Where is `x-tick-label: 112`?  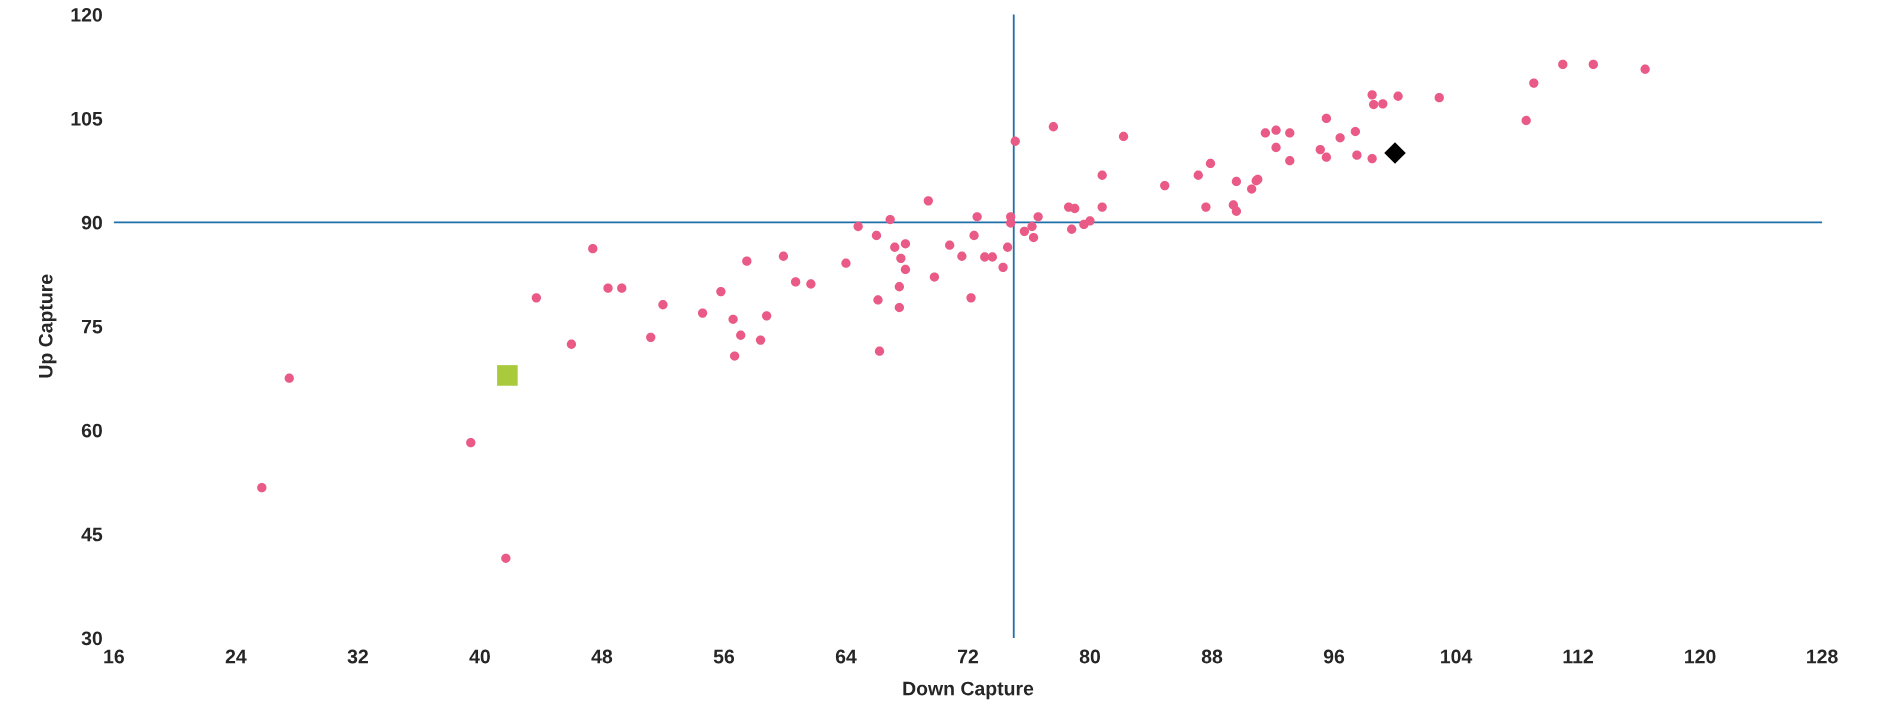
x-tick-label: 112 is located at coordinates (1578, 656).